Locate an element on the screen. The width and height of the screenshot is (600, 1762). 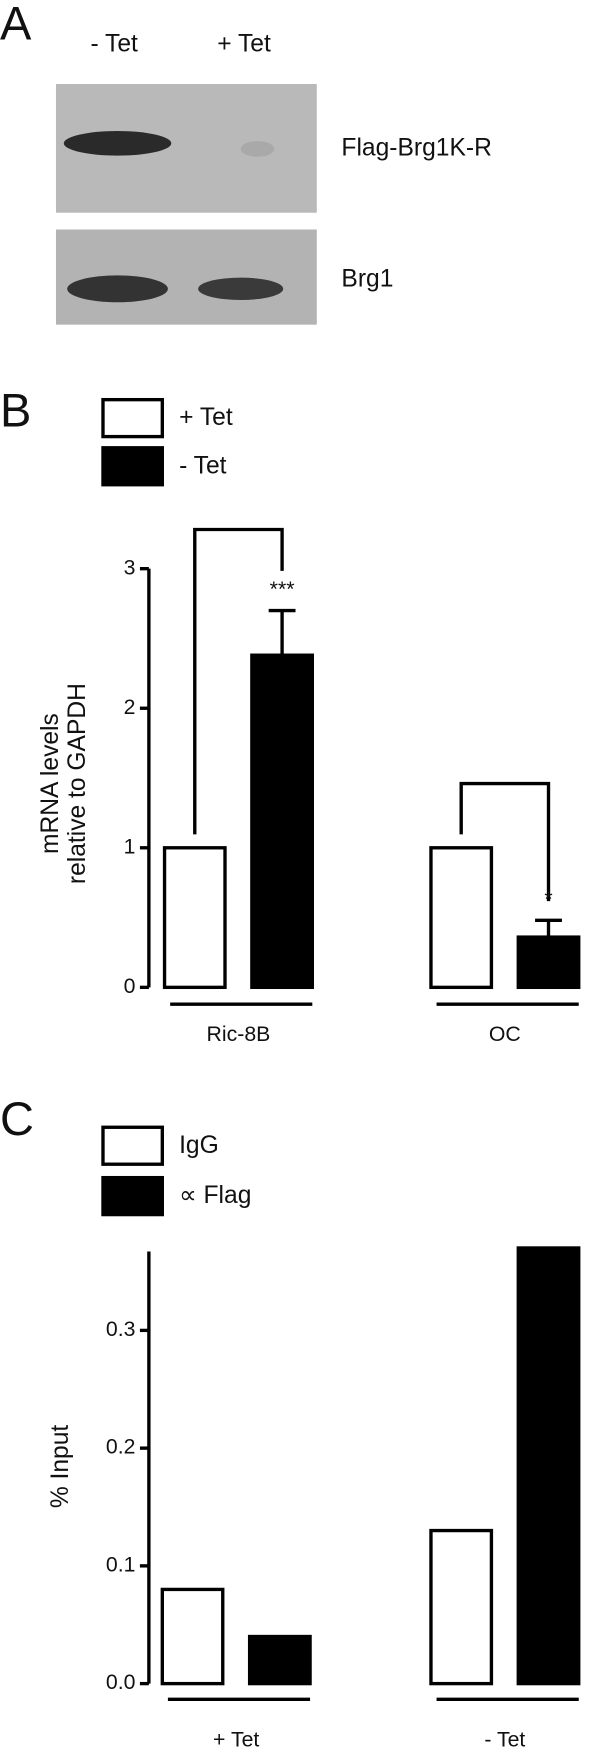
legend-label: ∝ Flag is located at coordinates (215, 1195).